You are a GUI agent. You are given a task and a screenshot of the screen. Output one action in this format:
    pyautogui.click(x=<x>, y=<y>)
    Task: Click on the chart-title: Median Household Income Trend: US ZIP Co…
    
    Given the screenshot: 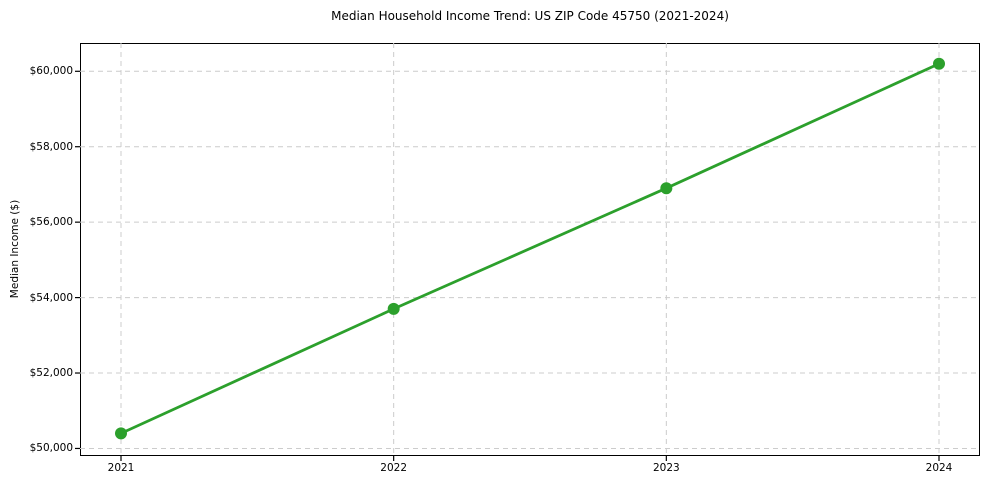 What is the action you would take?
    pyautogui.click(x=530, y=16)
    